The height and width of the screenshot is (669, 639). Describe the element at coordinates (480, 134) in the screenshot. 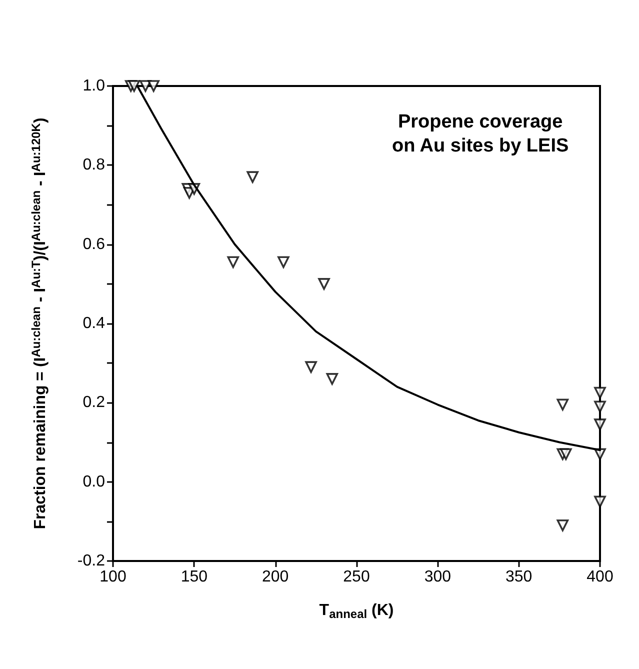

I see `annotation: Propene coverage on Au sites by LEIS` at that location.